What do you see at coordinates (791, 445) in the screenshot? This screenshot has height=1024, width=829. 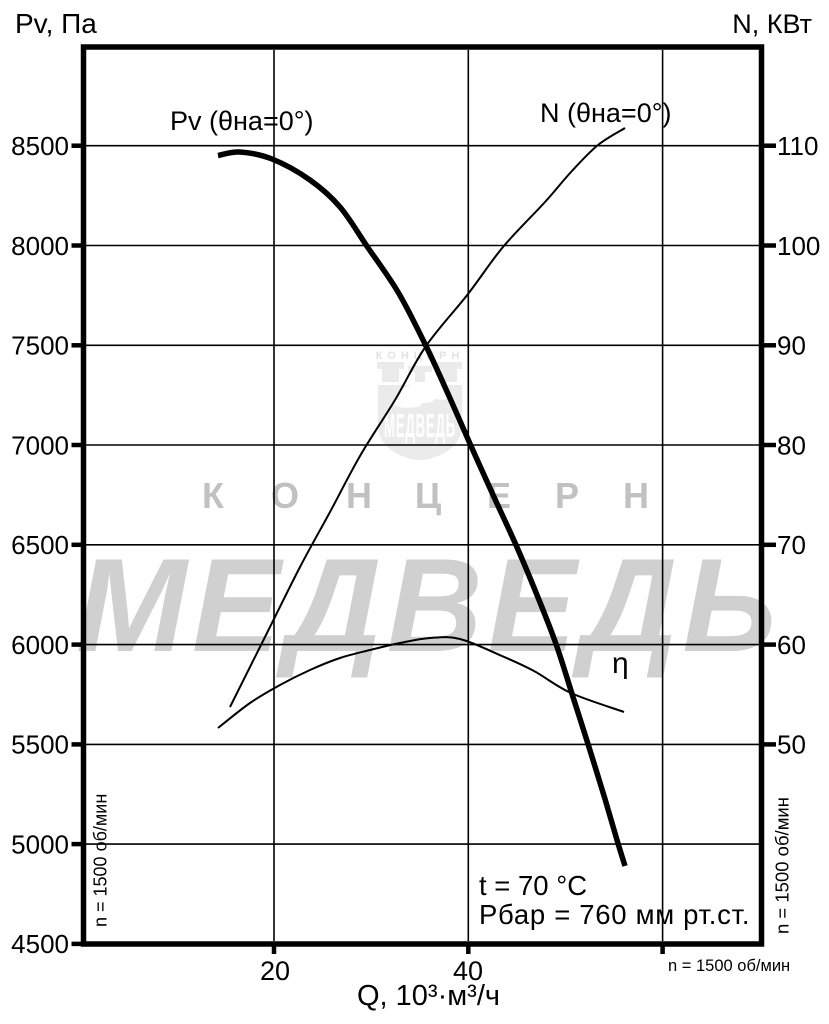 I see `svg-text: 80` at bounding box center [791, 445].